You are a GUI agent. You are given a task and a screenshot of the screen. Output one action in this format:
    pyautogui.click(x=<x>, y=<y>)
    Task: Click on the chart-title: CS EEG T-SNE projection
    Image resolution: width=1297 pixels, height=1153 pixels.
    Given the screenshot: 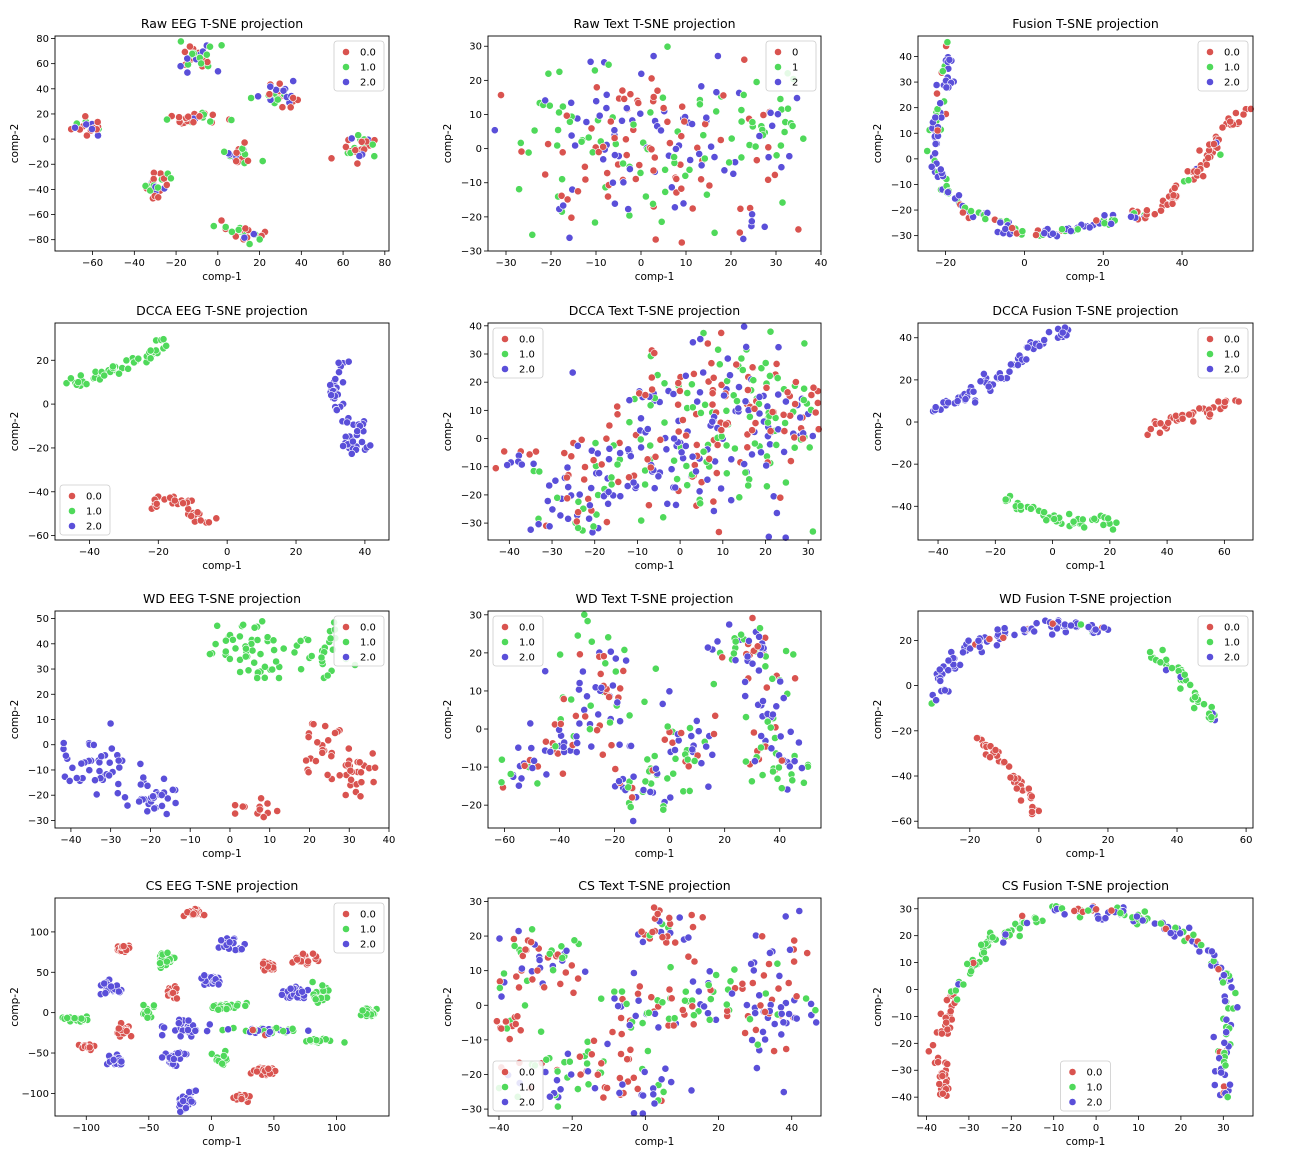 What is the action you would take?
    pyautogui.click(x=222, y=885)
    